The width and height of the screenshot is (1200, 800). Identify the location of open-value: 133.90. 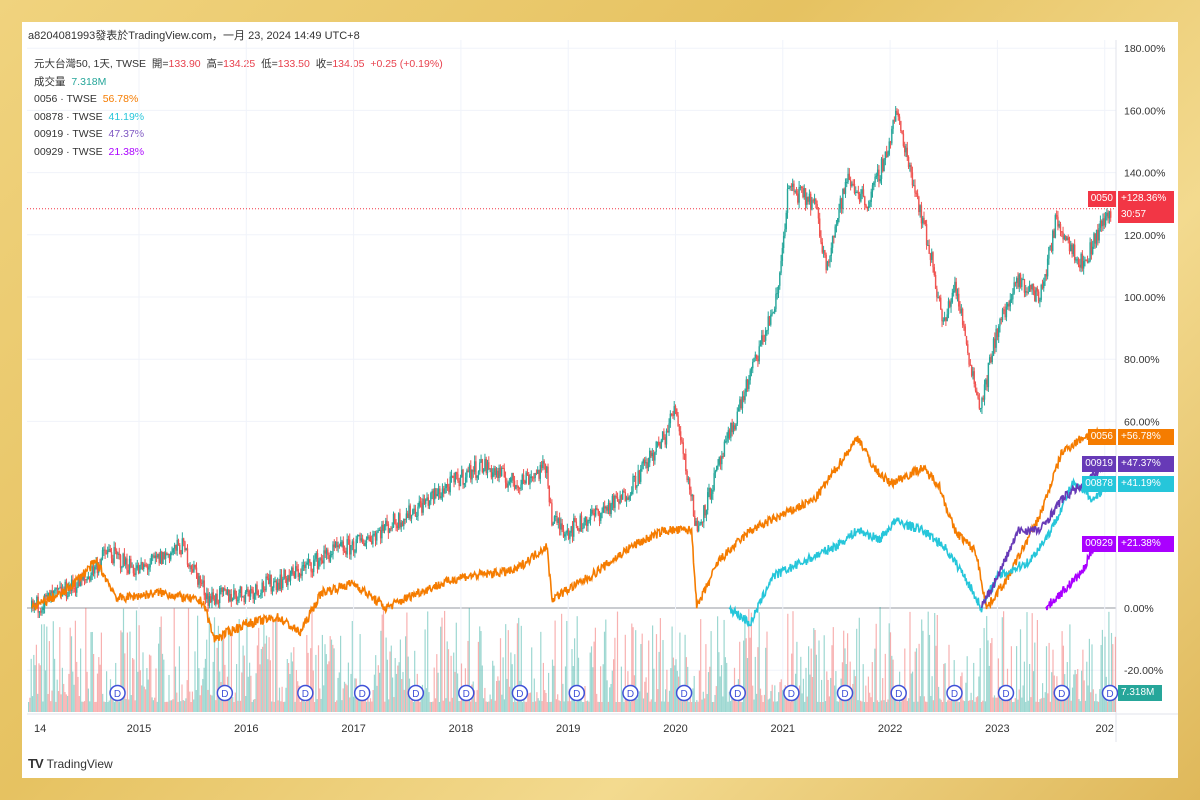
(184, 64).